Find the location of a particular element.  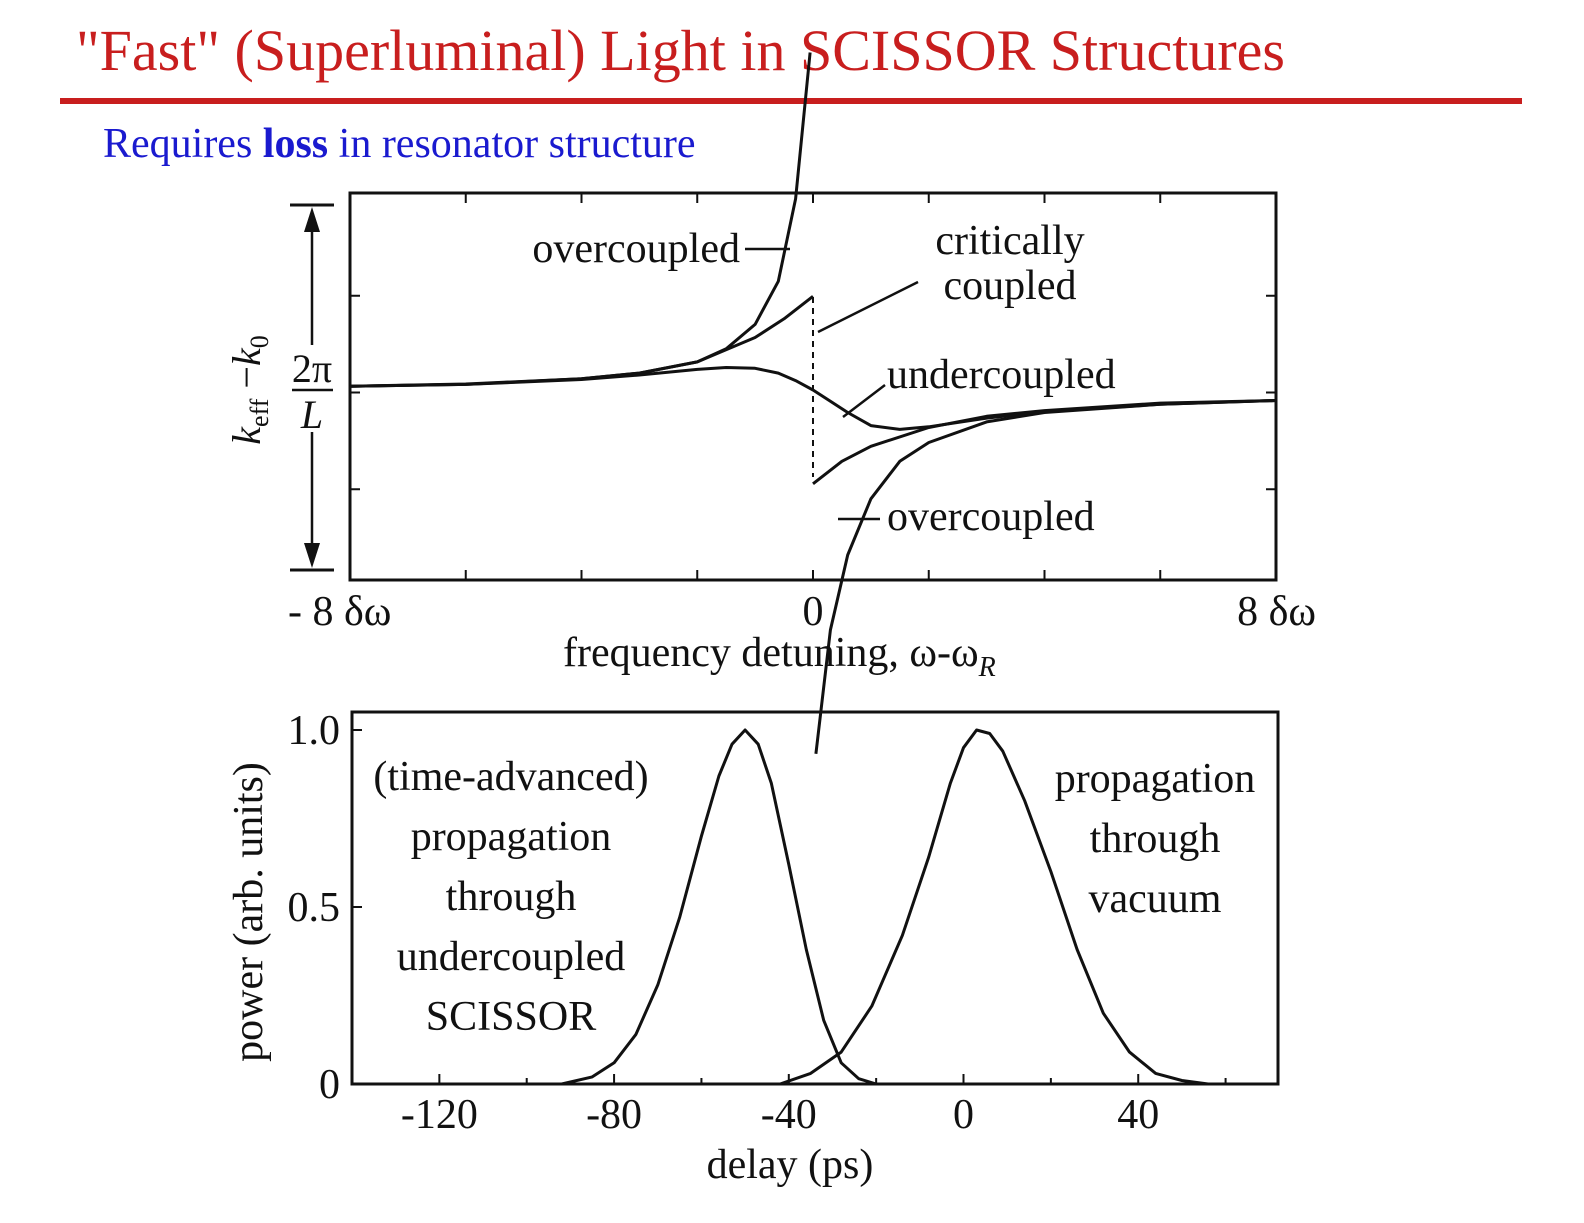

bottom-y-tick-label: 0.5 is located at coordinates (314, 908).